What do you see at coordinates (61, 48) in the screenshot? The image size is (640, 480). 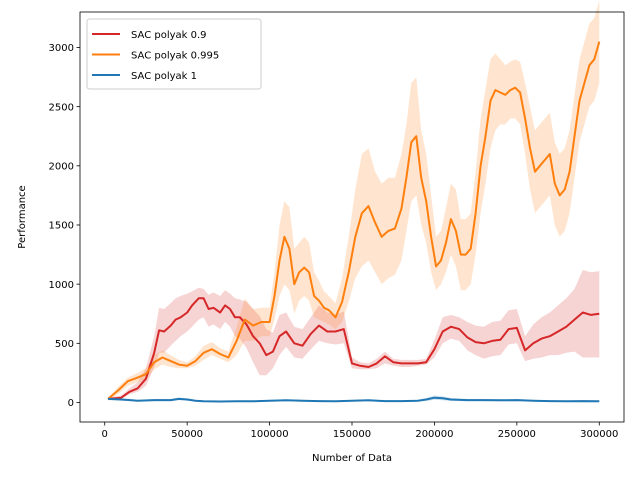 I see `y-tick-label: 3000` at bounding box center [61, 48].